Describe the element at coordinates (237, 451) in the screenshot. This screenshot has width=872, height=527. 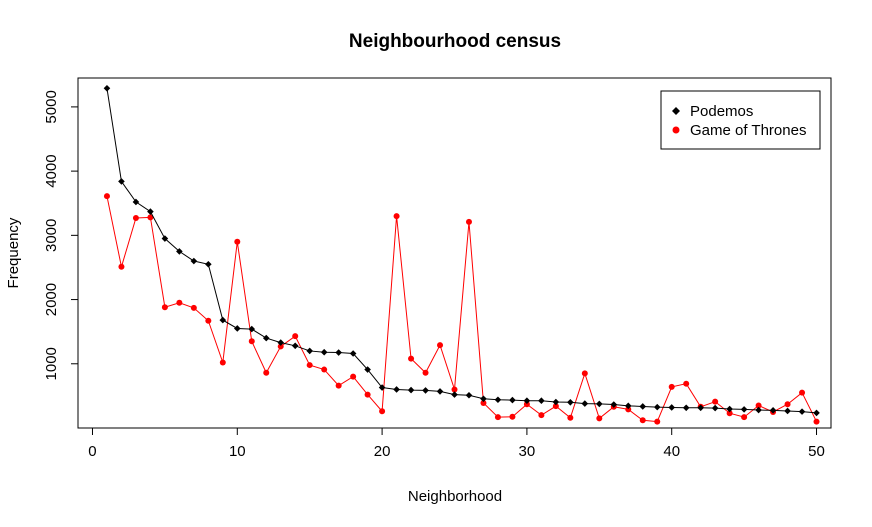
I see `x-tick-label: 10` at that location.